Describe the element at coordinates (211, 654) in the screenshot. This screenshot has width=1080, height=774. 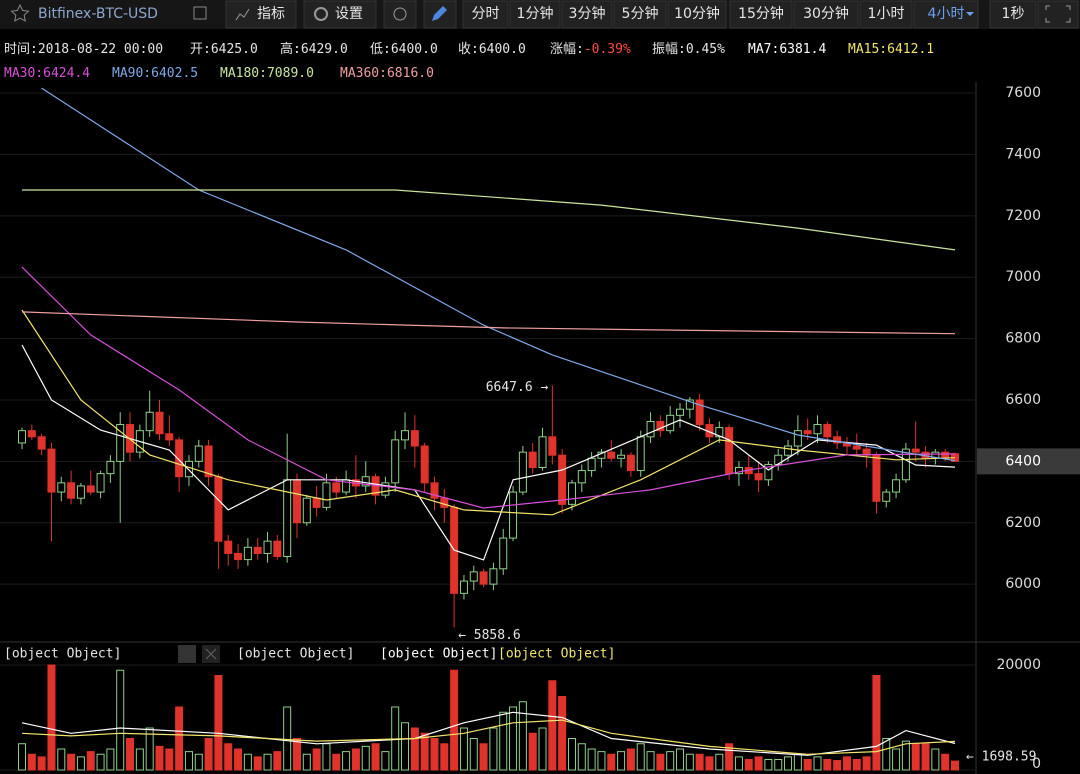
I see `close-mark` at that location.